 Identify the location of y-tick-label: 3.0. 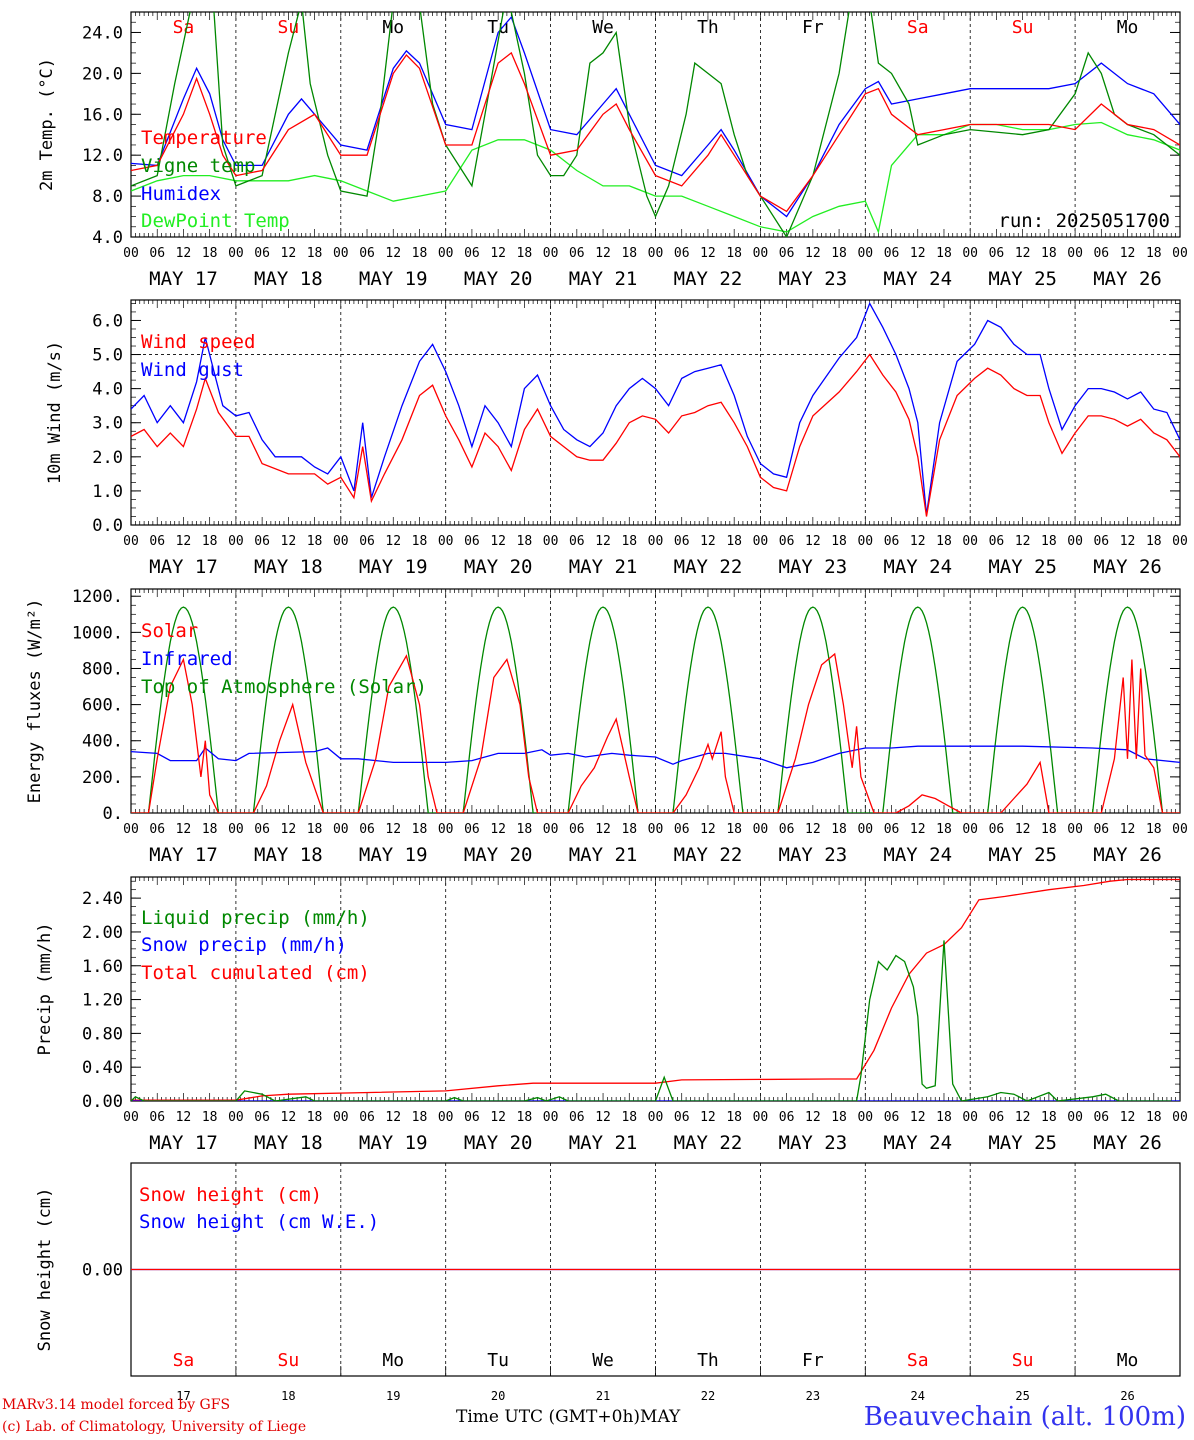
(107, 424).